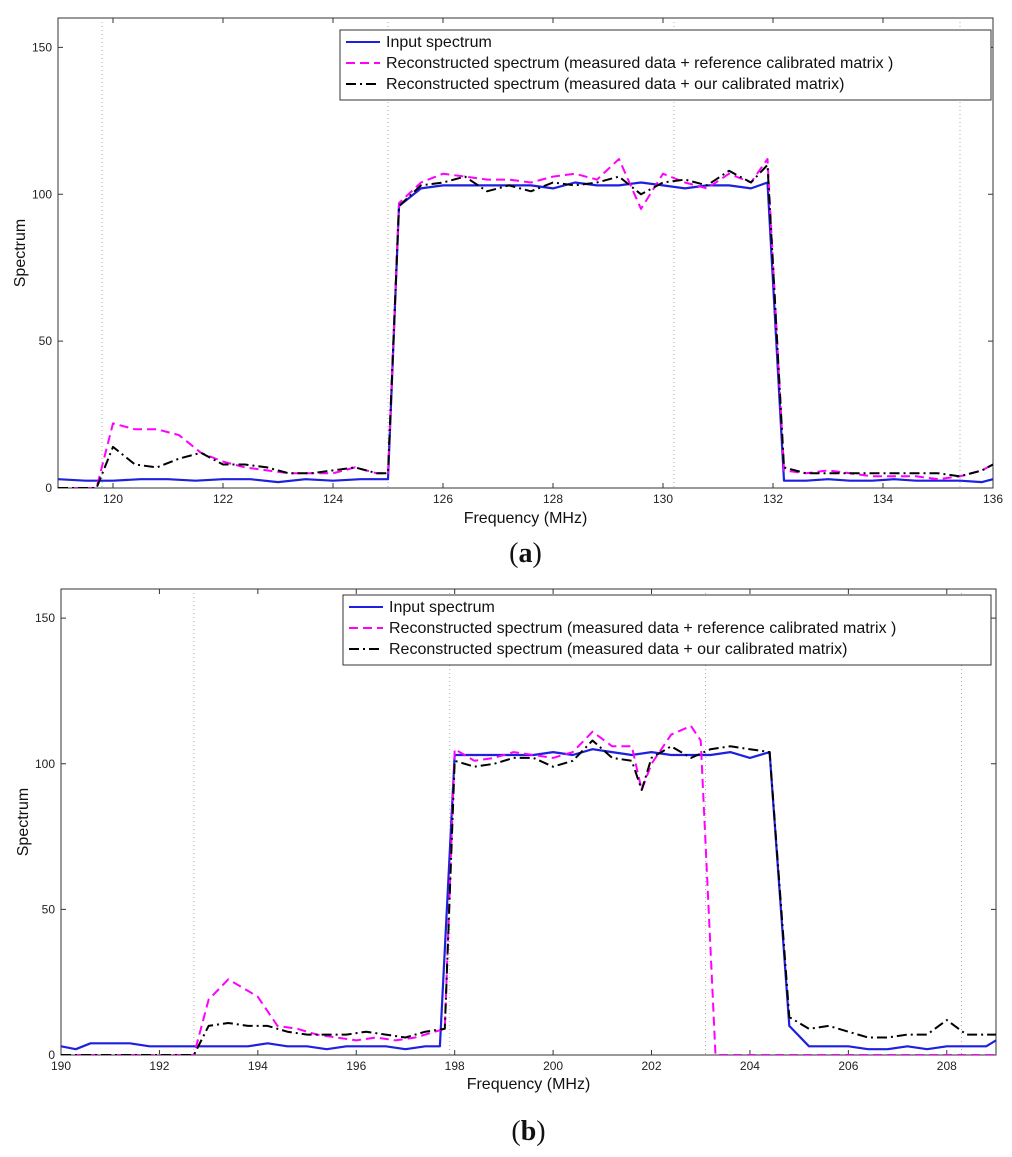 This screenshot has height=1157, width=1012. Describe the element at coordinates (993, 499) in the screenshot. I see `x-tick-label: 136` at that location.